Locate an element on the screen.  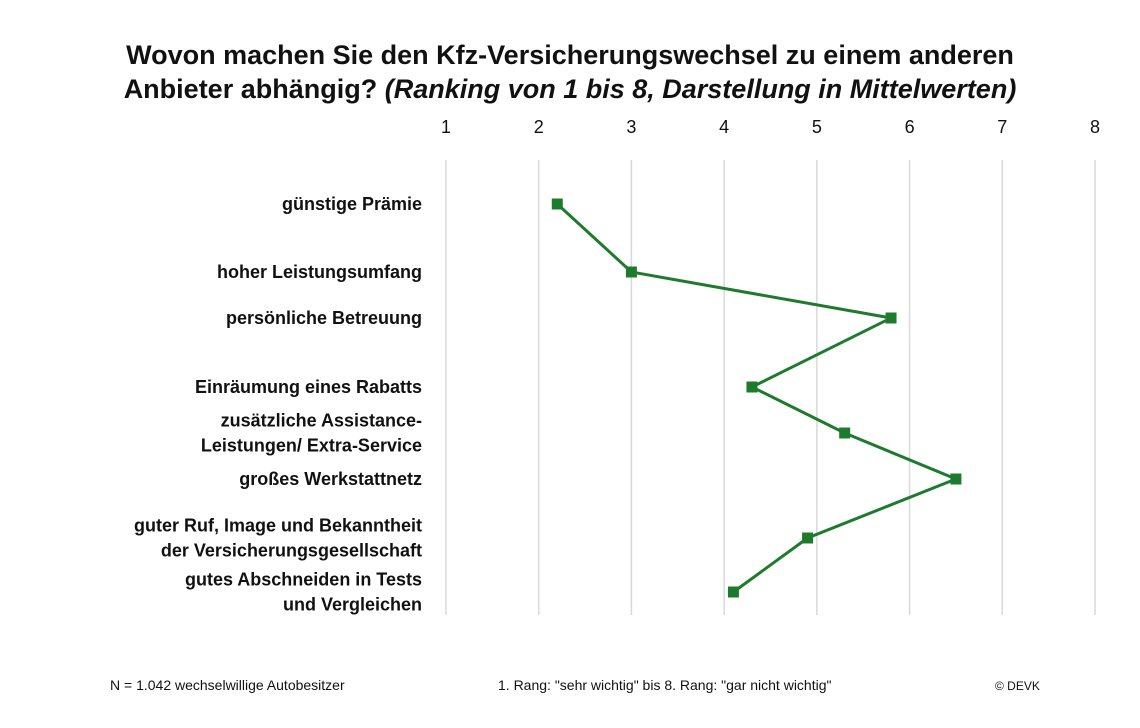
sample-note: N = 1.042 wechselwillige Autobesitzer is located at coordinates (227, 685).